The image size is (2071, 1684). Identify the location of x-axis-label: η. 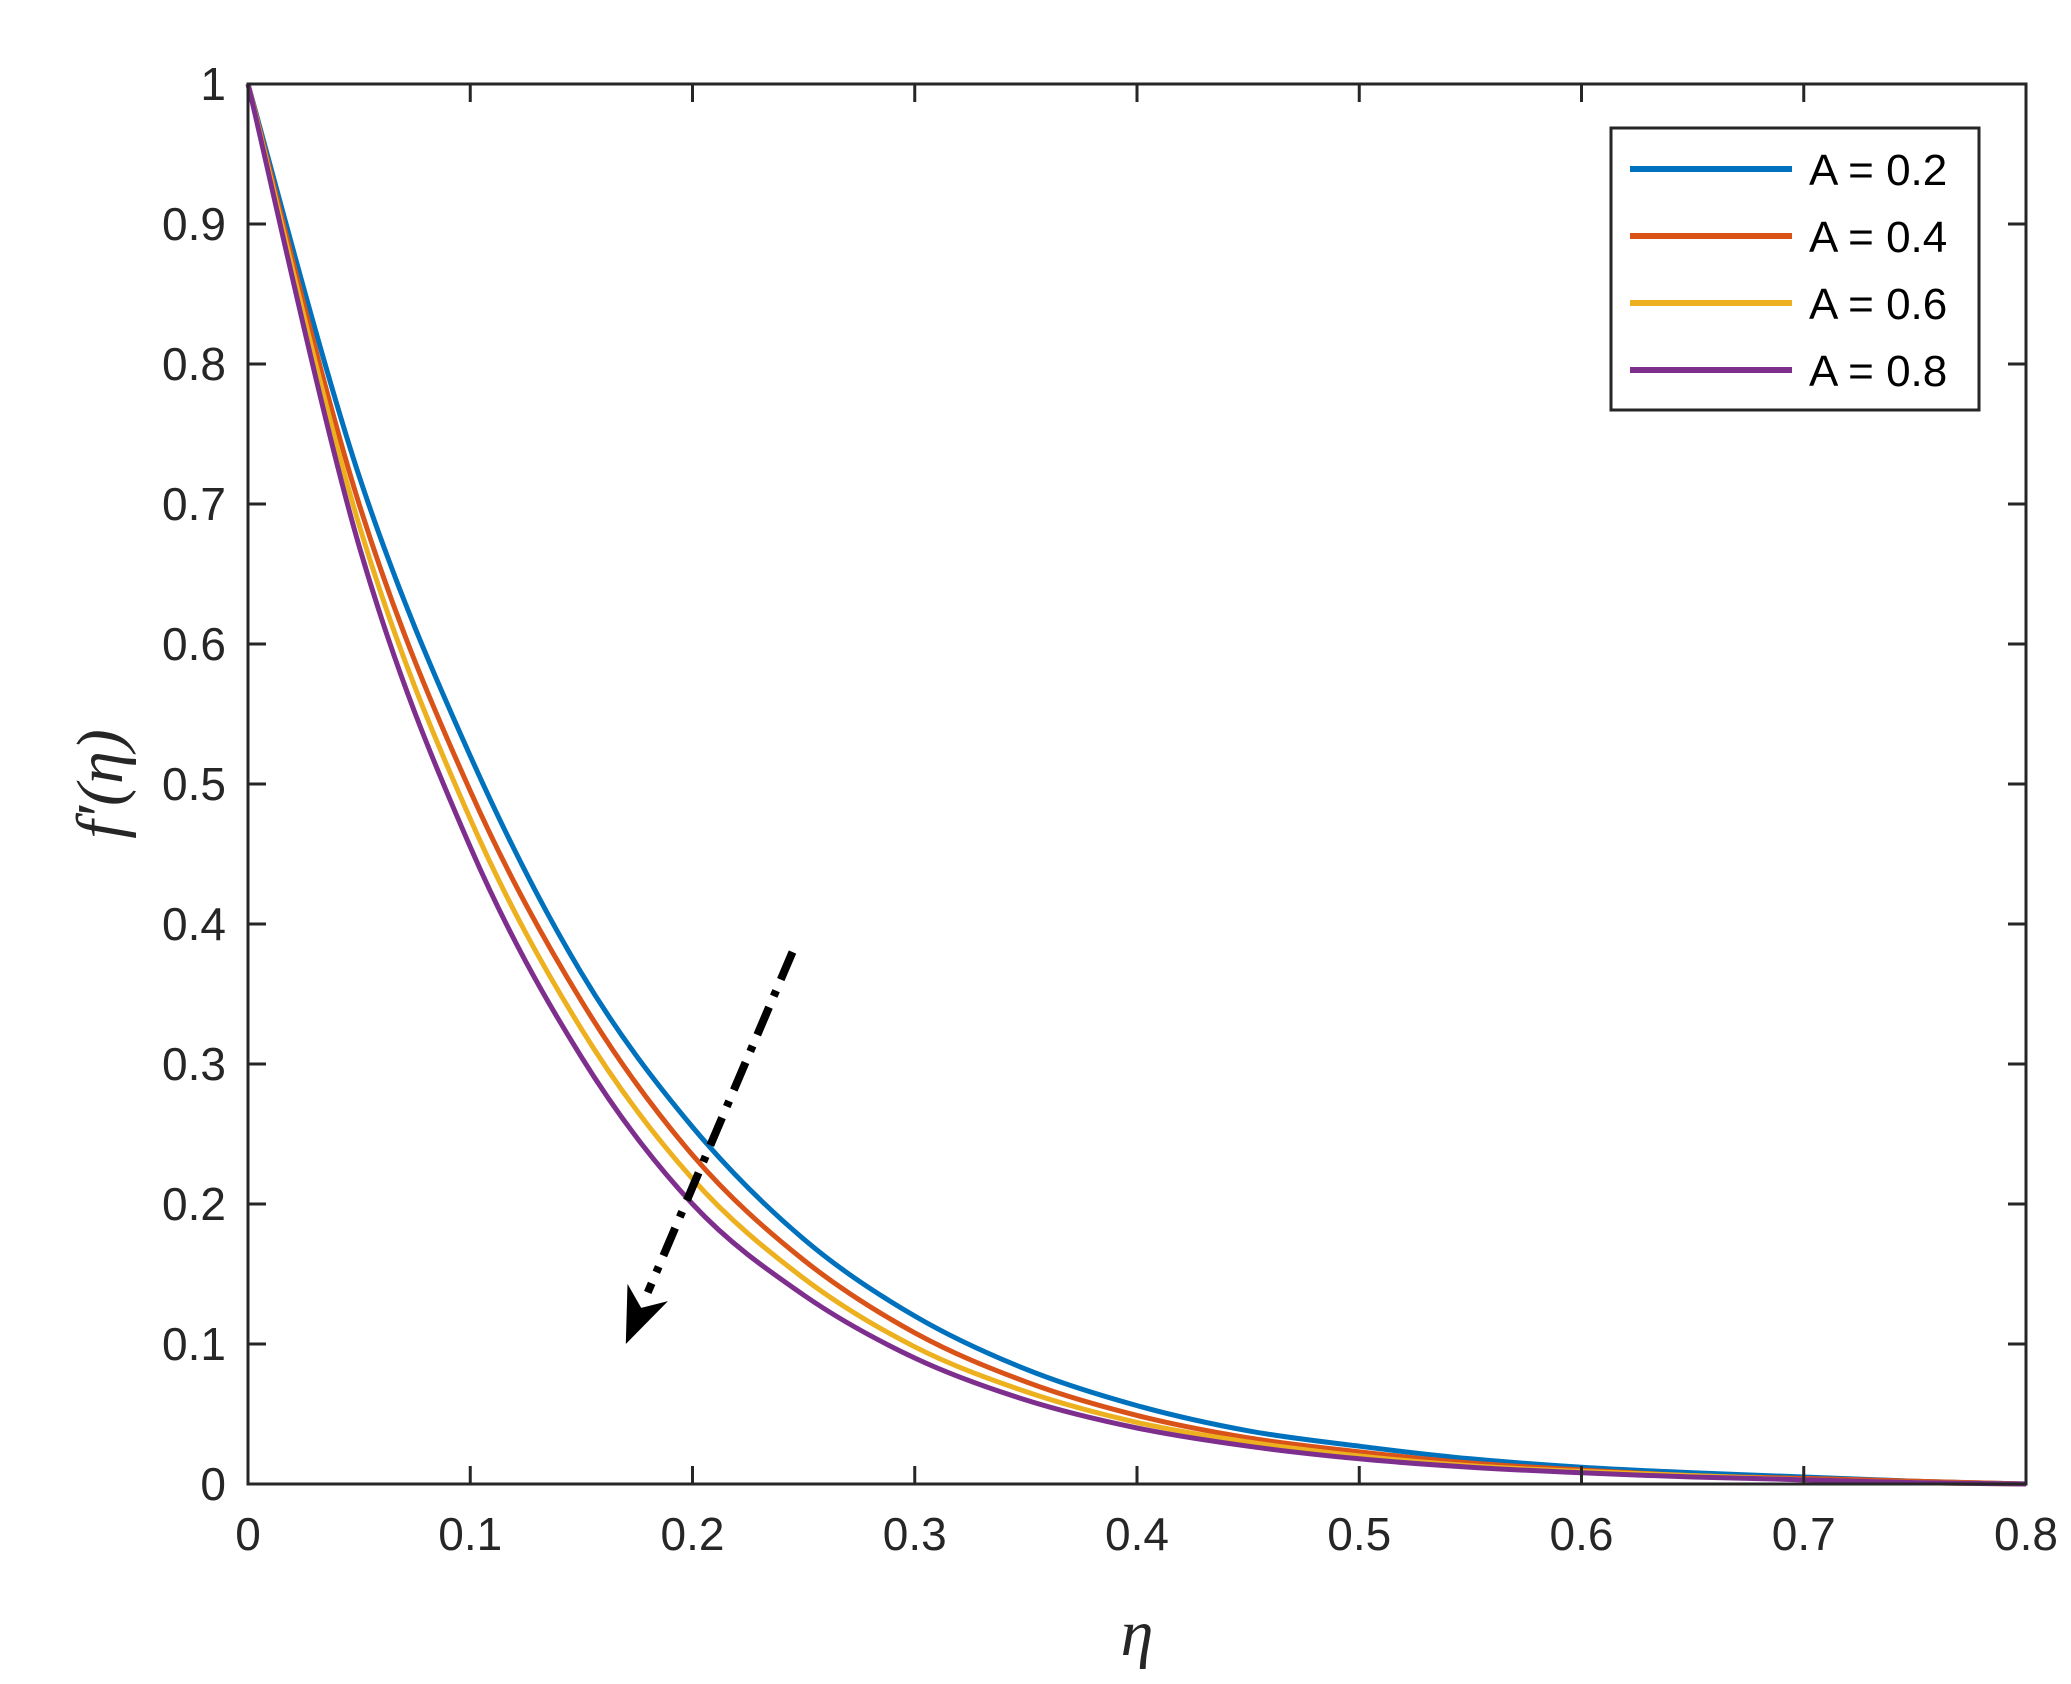
(1137, 1633).